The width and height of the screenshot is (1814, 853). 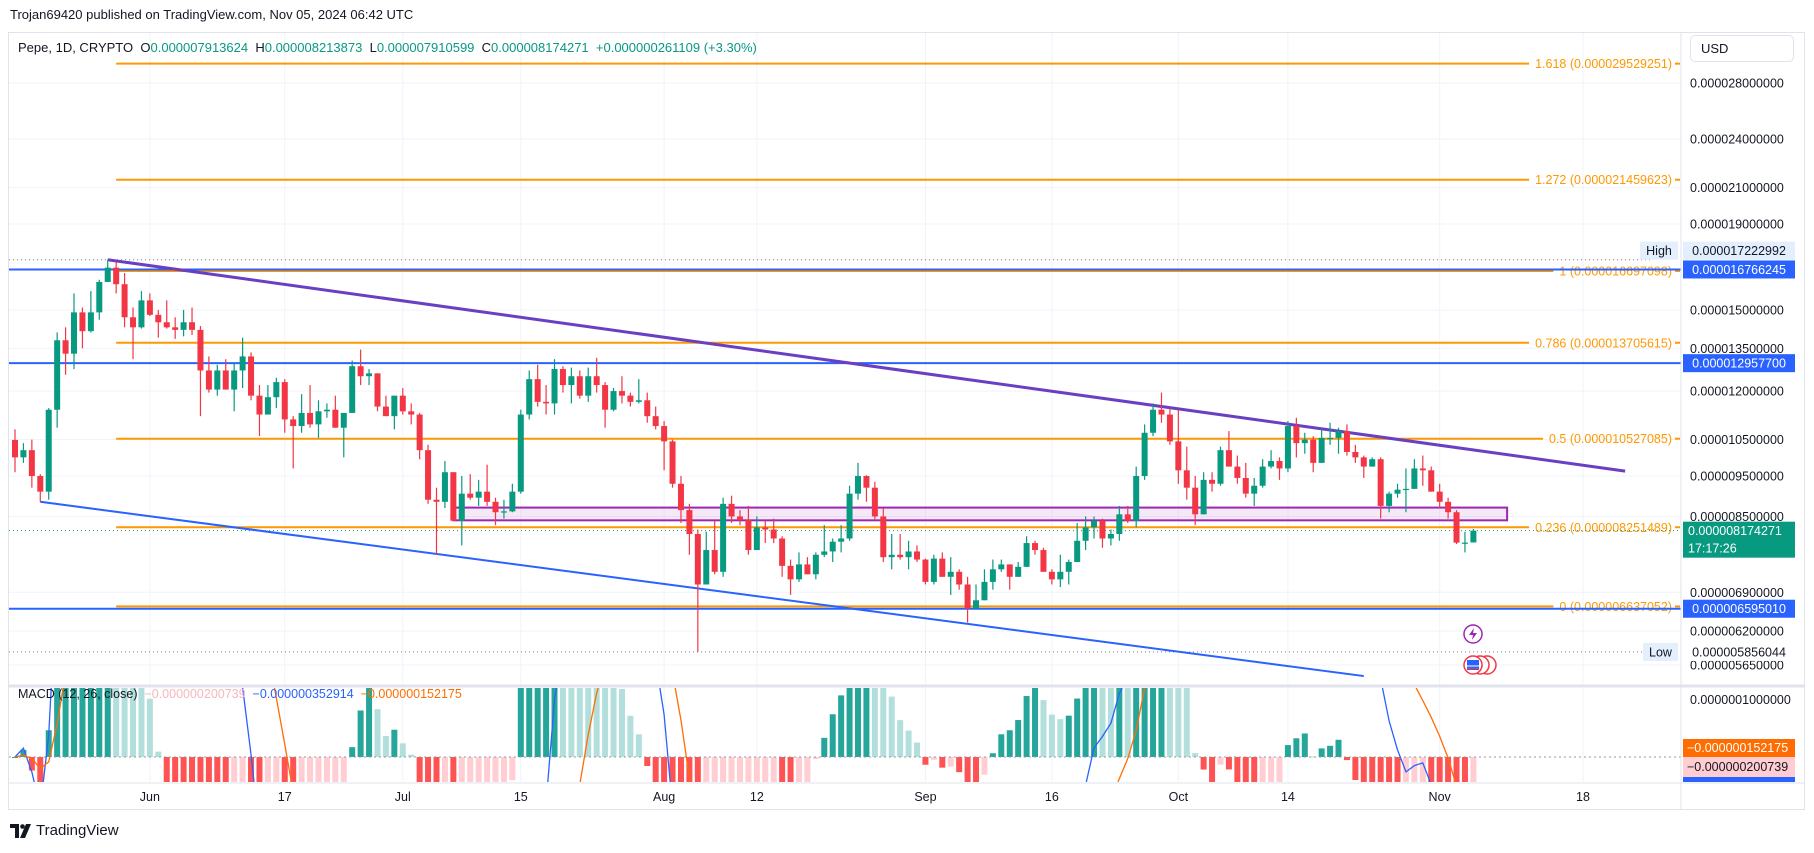 What do you see at coordinates (78, 694) in the screenshot?
I see `macd-title: MACD (12, 26, close)` at bounding box center [78, 694].